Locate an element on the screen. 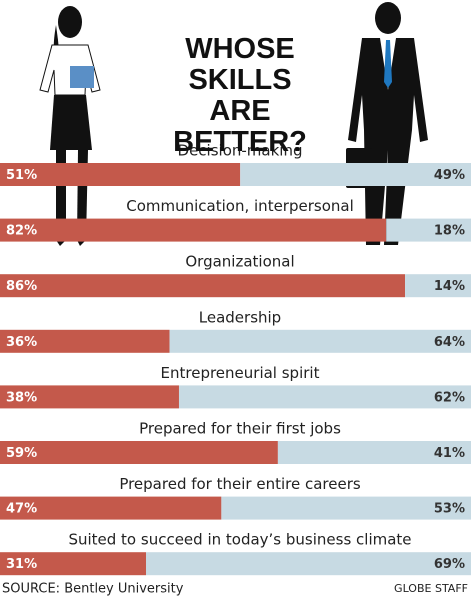  value-label: 18% is located at coordinates (449, 231).